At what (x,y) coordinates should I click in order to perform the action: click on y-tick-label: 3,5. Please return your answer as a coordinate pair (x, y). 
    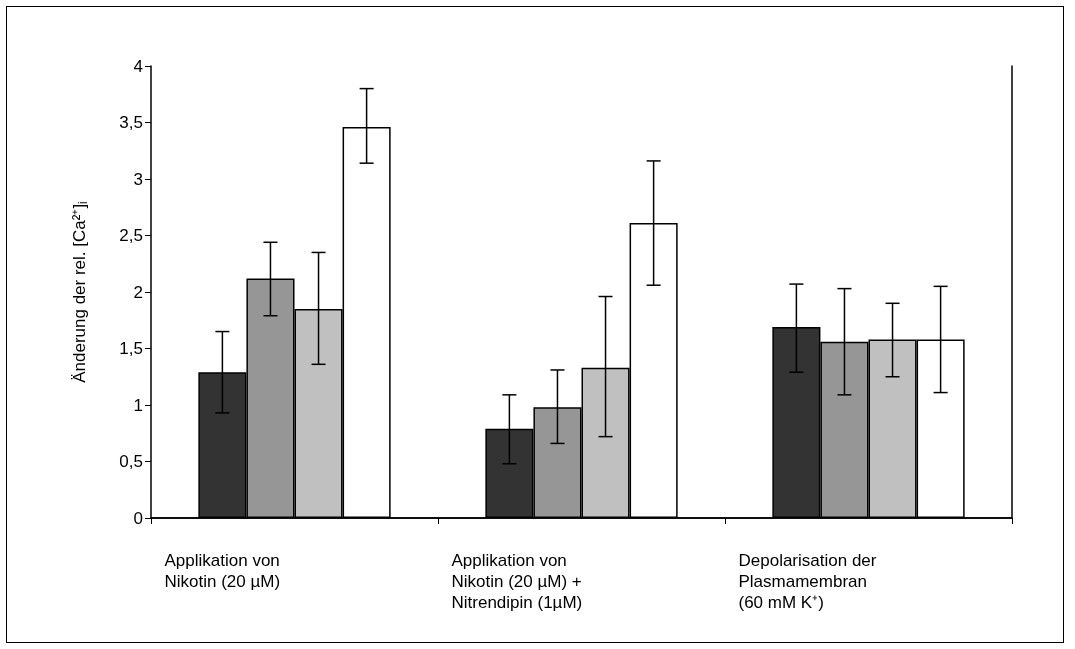
    Looking at the image, I should click on (131, 122).